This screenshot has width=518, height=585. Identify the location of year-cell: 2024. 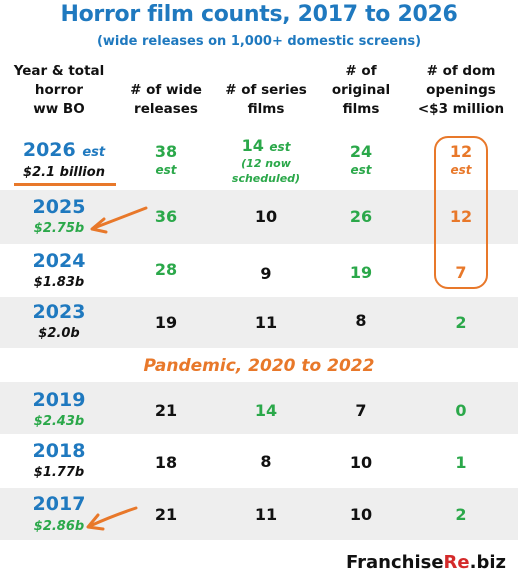
(59, 261).